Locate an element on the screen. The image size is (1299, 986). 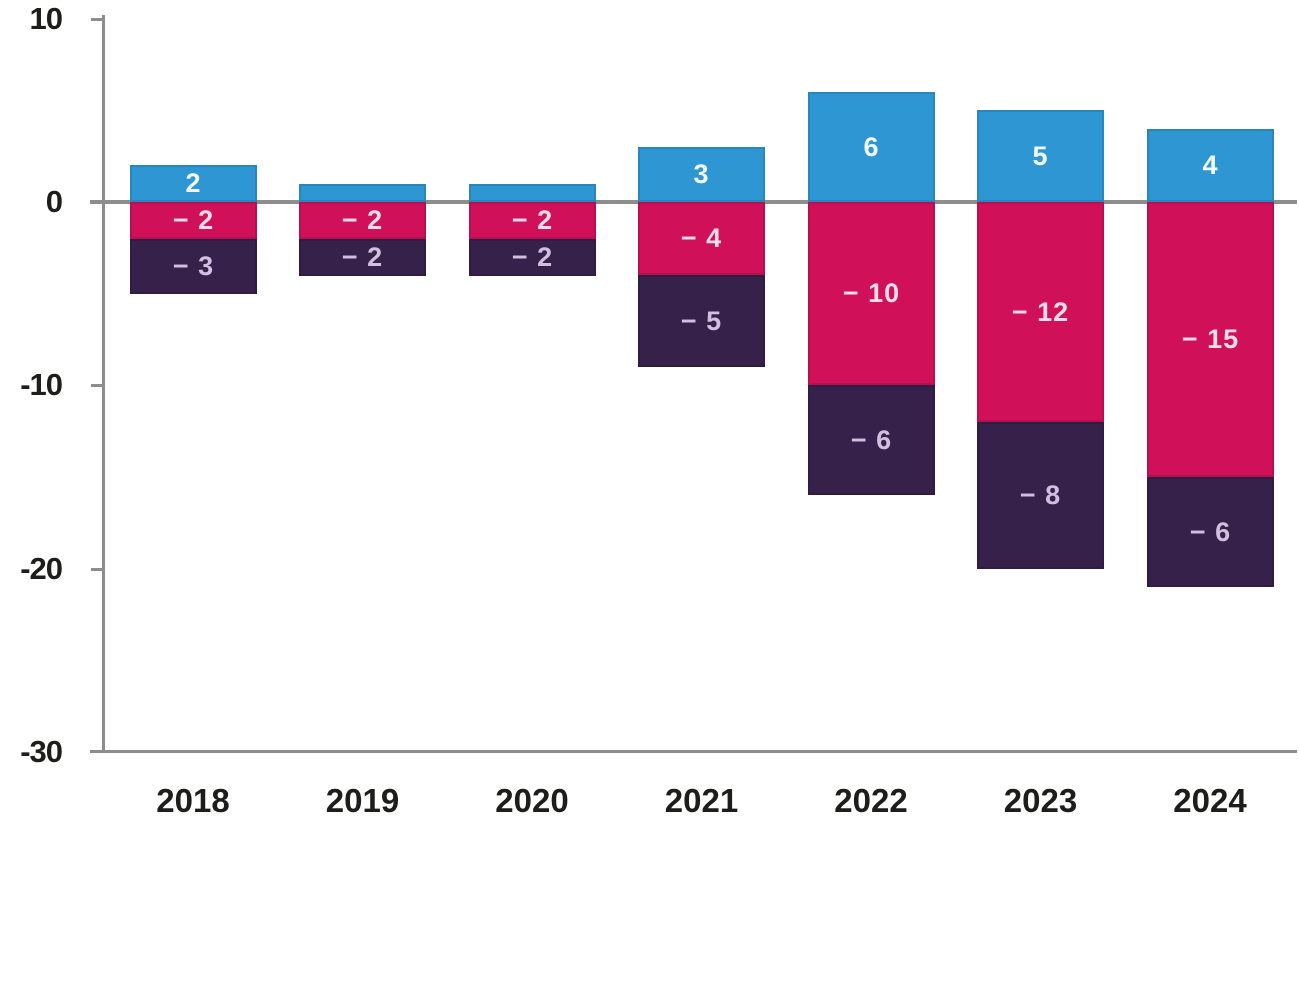
bar-segment: 3 is located at coordinates (701, 174).